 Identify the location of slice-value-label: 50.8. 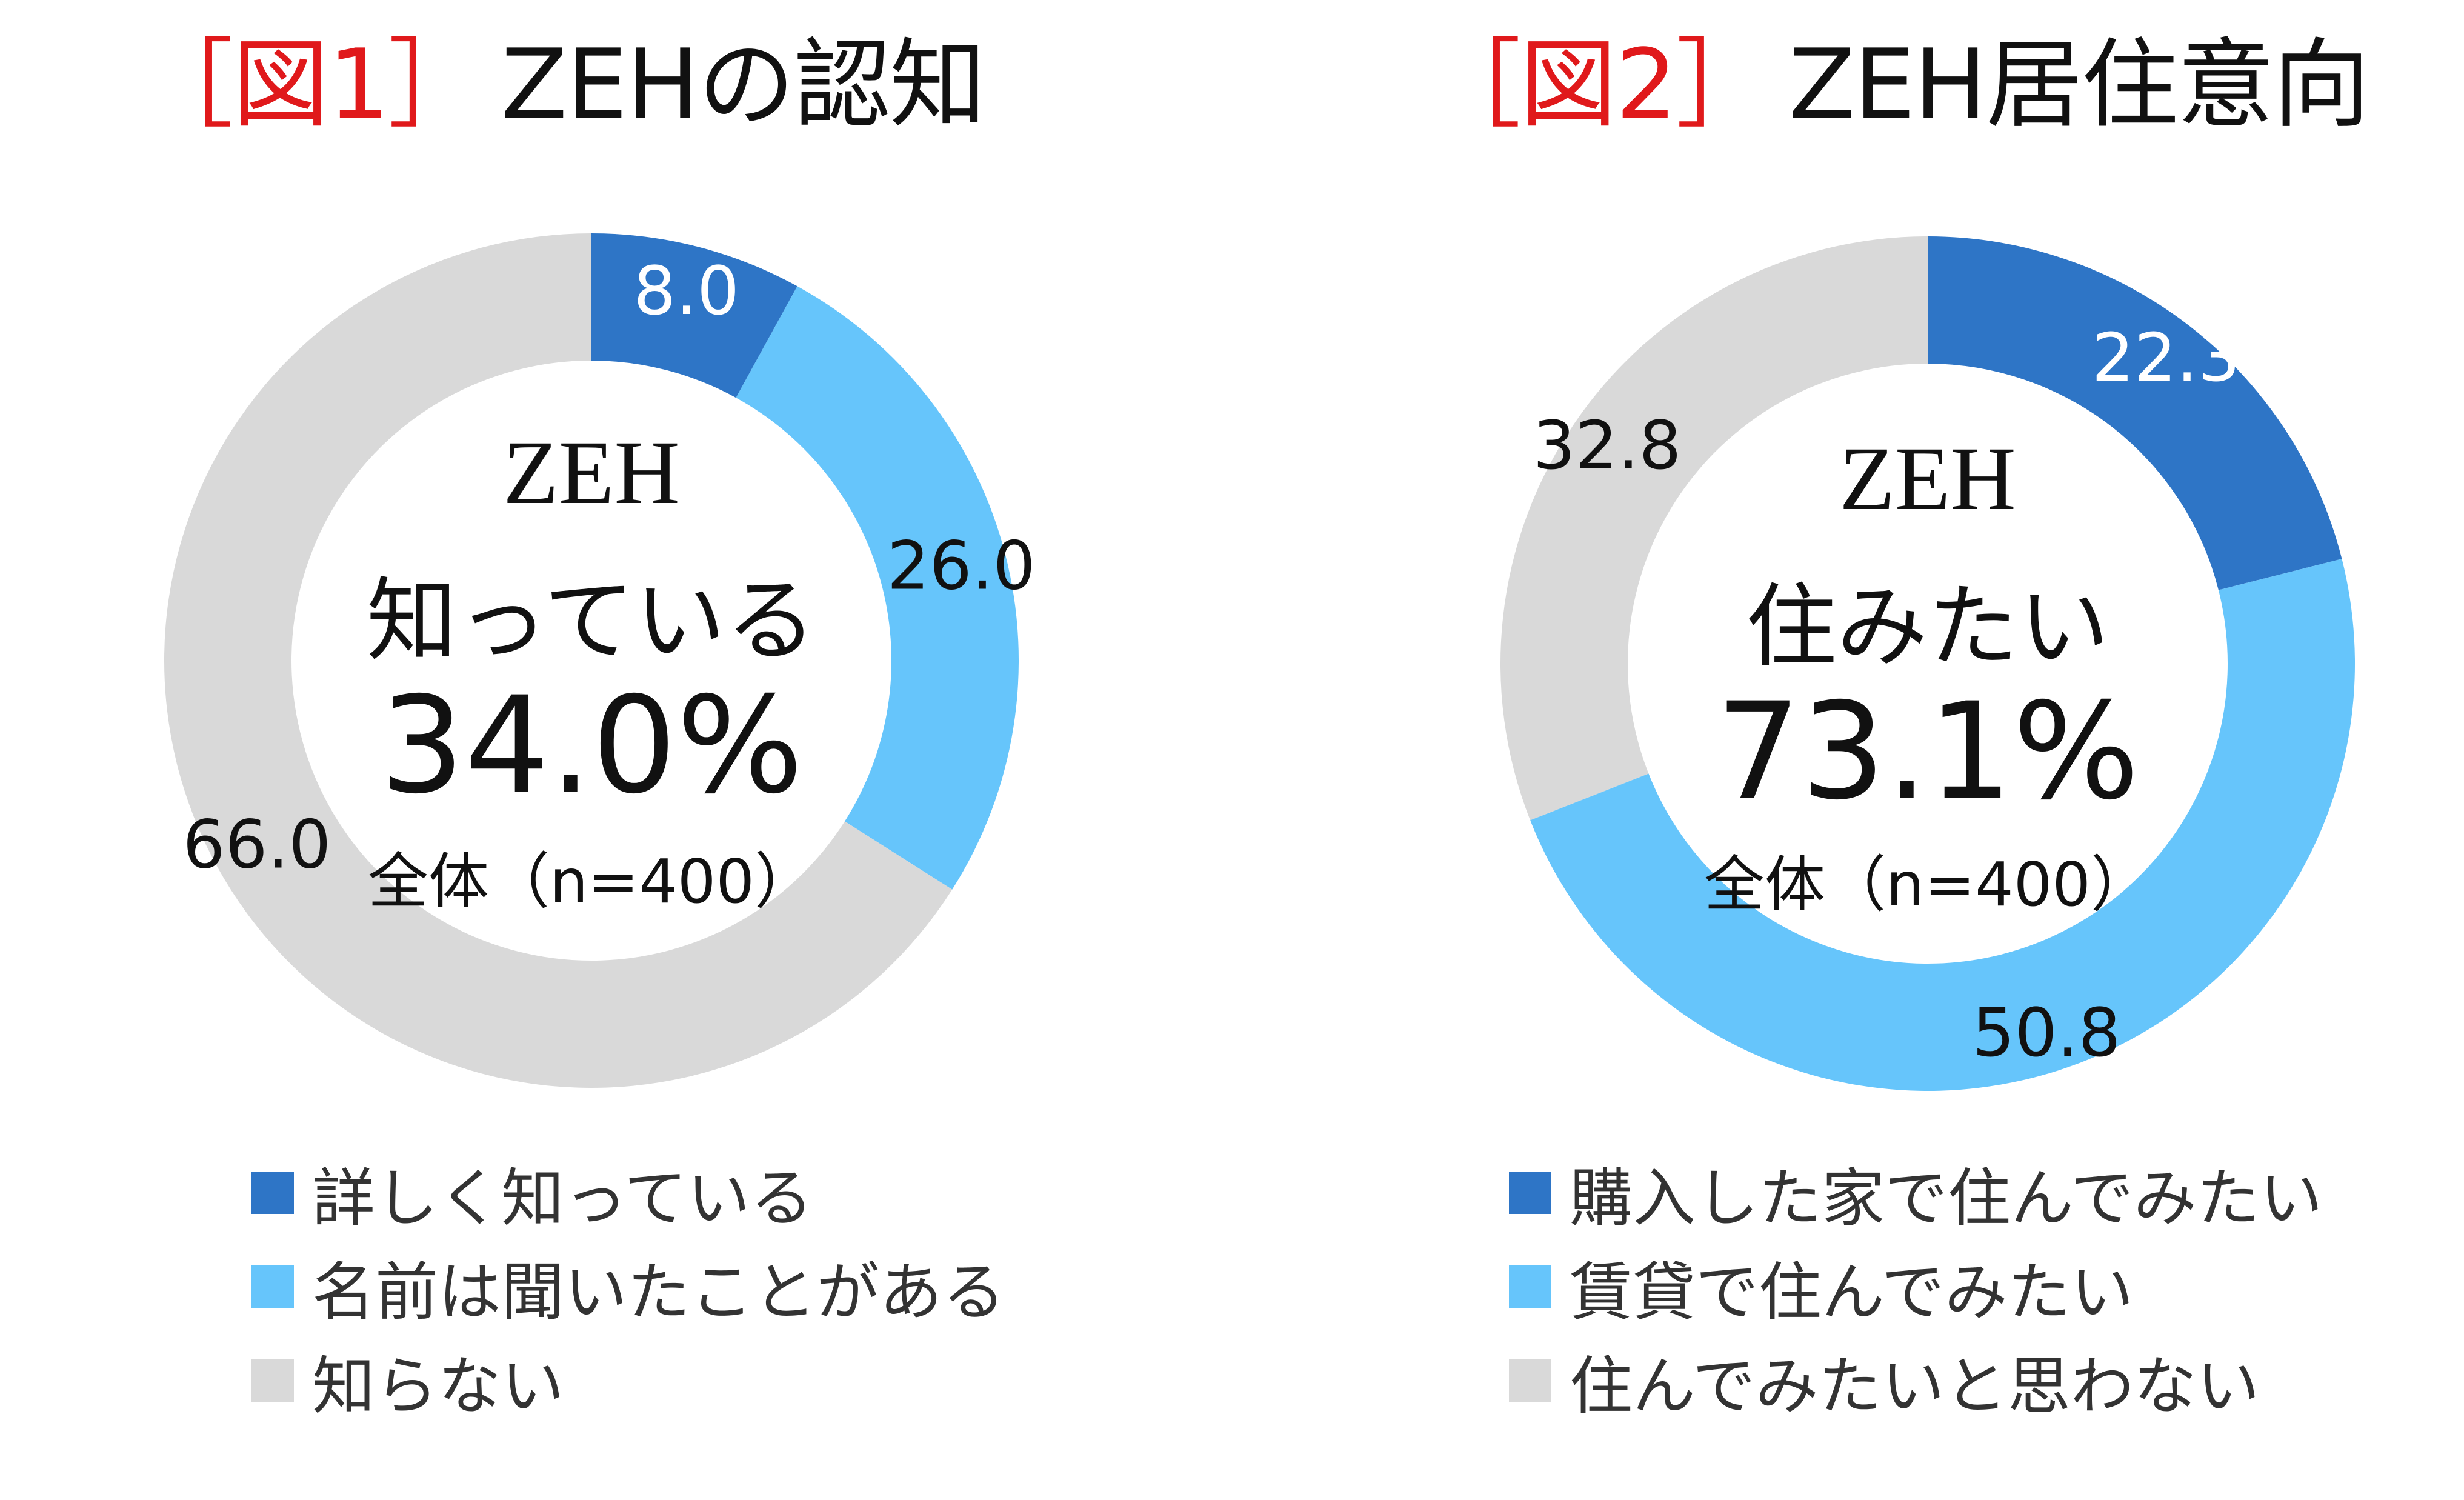
(2047, 1033).